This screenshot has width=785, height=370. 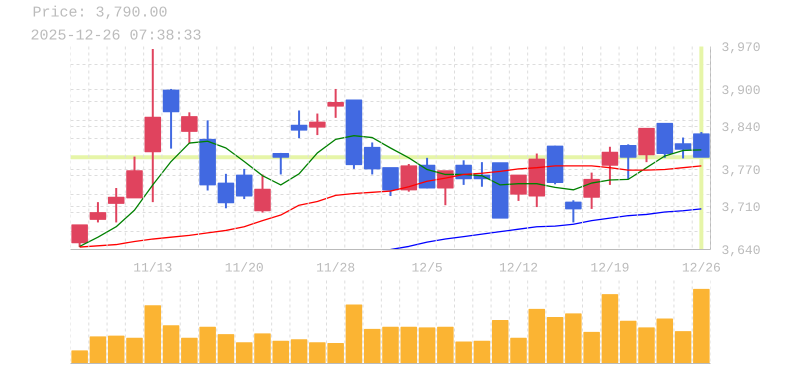 I want to click on x-tick-label: 12/19, so click(x=610, y=268).